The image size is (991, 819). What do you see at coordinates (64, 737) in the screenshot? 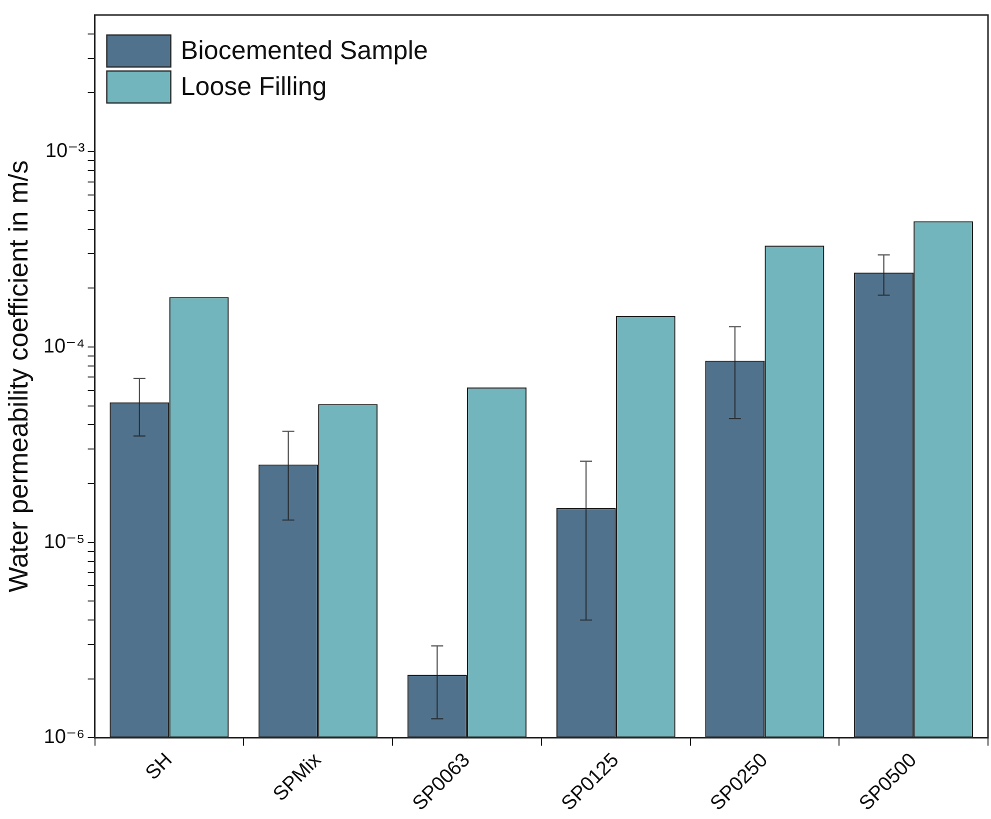
I see `y-tick-label: 10⁻⁶` at bounding box center [64, 737].